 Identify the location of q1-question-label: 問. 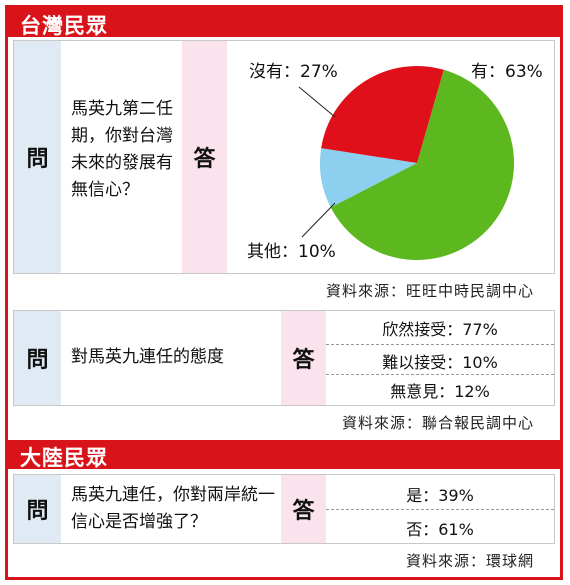
(37, 157).